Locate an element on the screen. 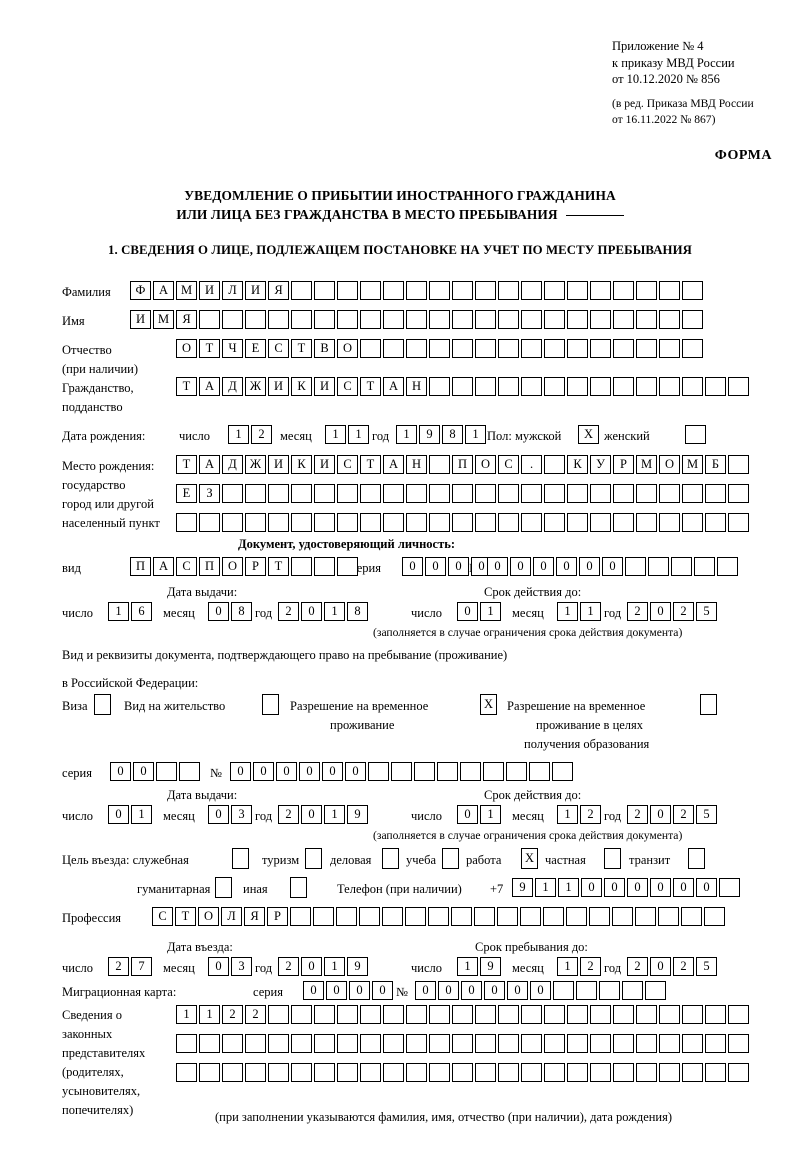 Image resolution: width=800 pixels, height=1163 pixels. field-permit-valid-month-cell: 1 is located at coordinates (567, 814).